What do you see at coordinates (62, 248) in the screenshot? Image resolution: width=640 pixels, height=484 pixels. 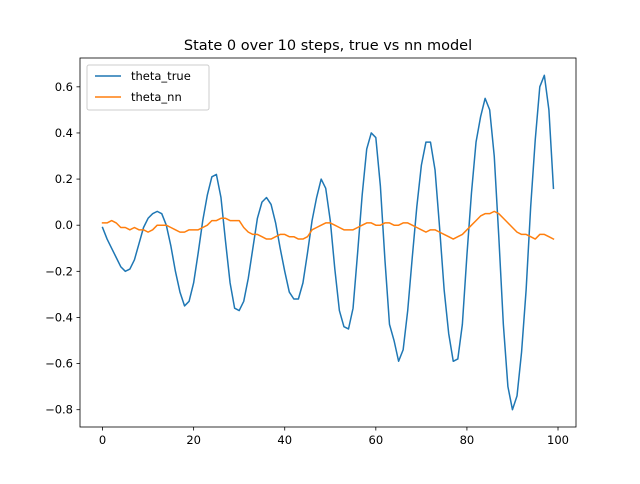 I see `y-axis: −0.8 −0.6 −0.4 −0.2 0.0 0.2 0.4 0.6` at bounding box center [62, 248].